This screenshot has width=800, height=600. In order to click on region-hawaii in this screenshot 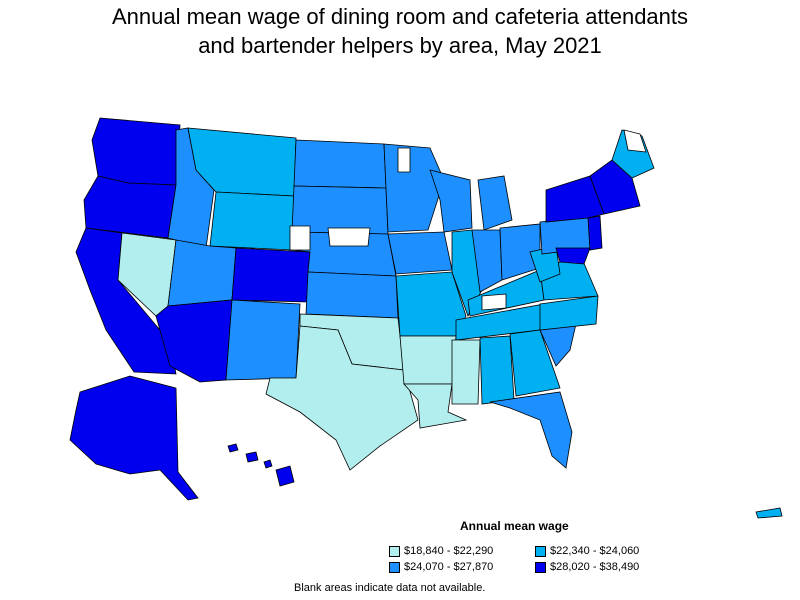, I will do `click(261, 465)`.